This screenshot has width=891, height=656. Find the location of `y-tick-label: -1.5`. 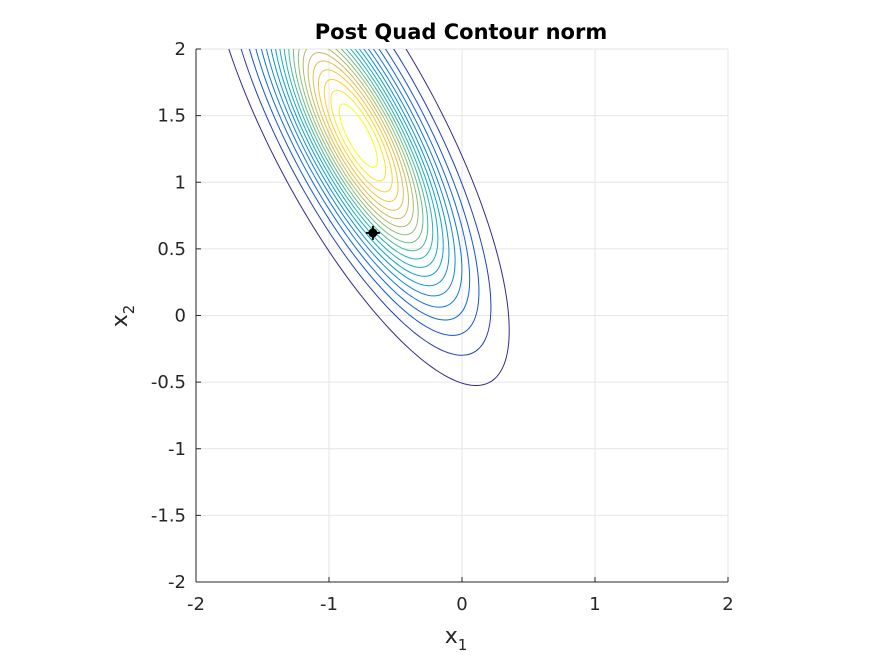

y-tick-label: -1.5 is located at coordinates (168, 515).